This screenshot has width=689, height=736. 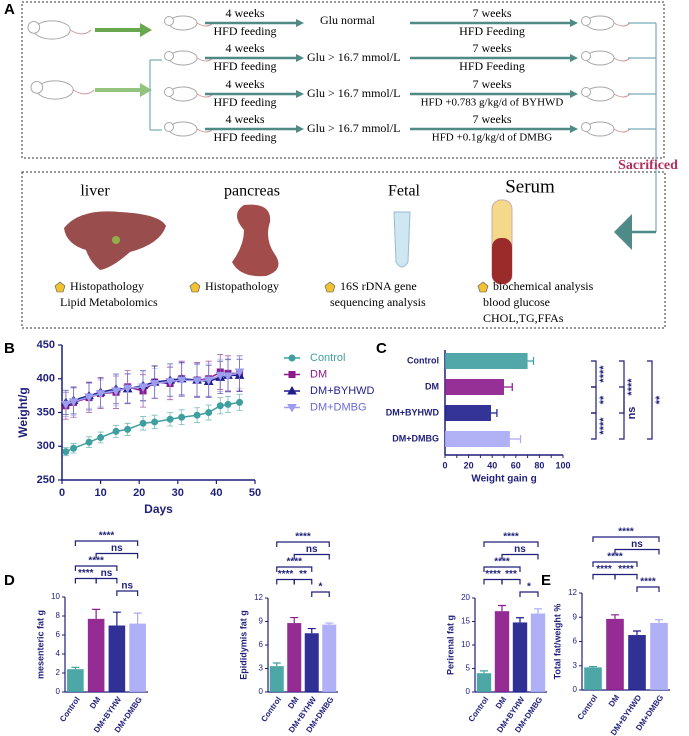 What do you see at coordinates (261, 621) in the screenshot?
I see `y-tick-label: 9` at bounding box center [261, 621].